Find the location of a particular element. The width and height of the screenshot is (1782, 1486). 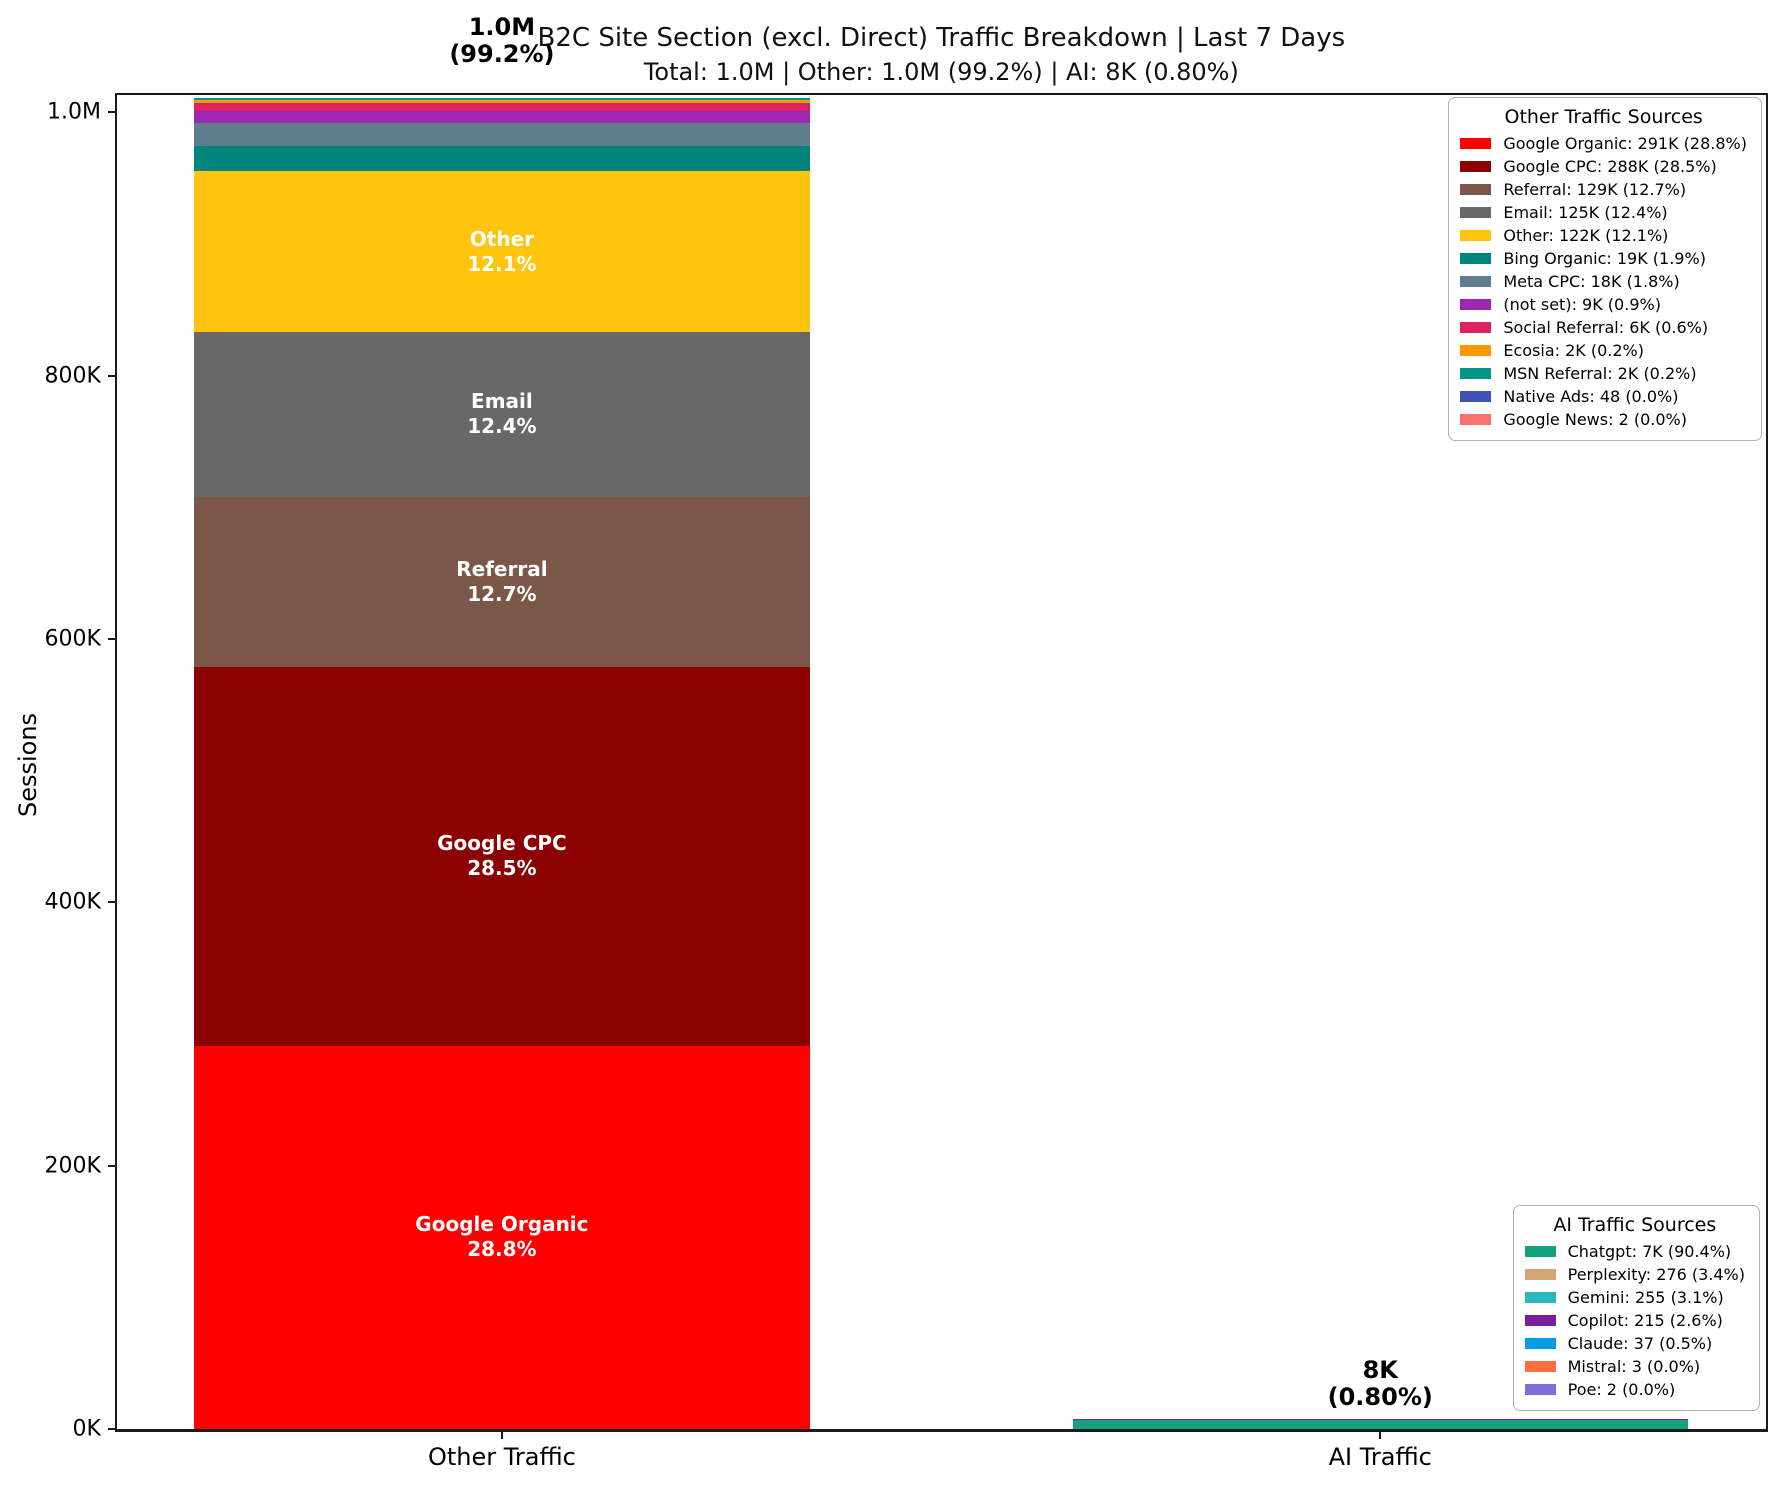

legend-label: Bing Organic: 19K (1.9%) is located at coordinates (1604, 258).